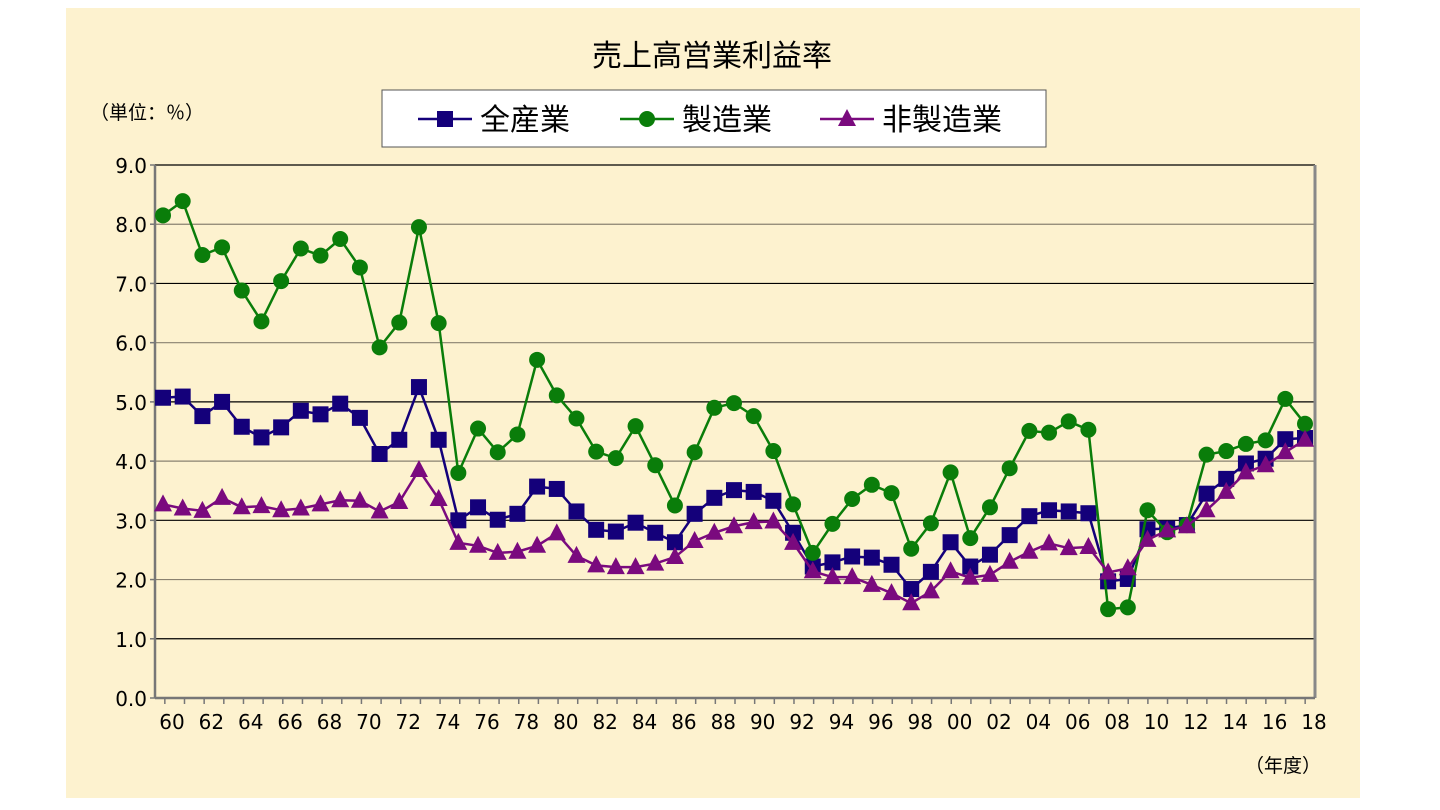  What do you see at coordinates (959, 722) in the screenshot?
I see `x-tick-label: 00` at bounding box center [959, 722].